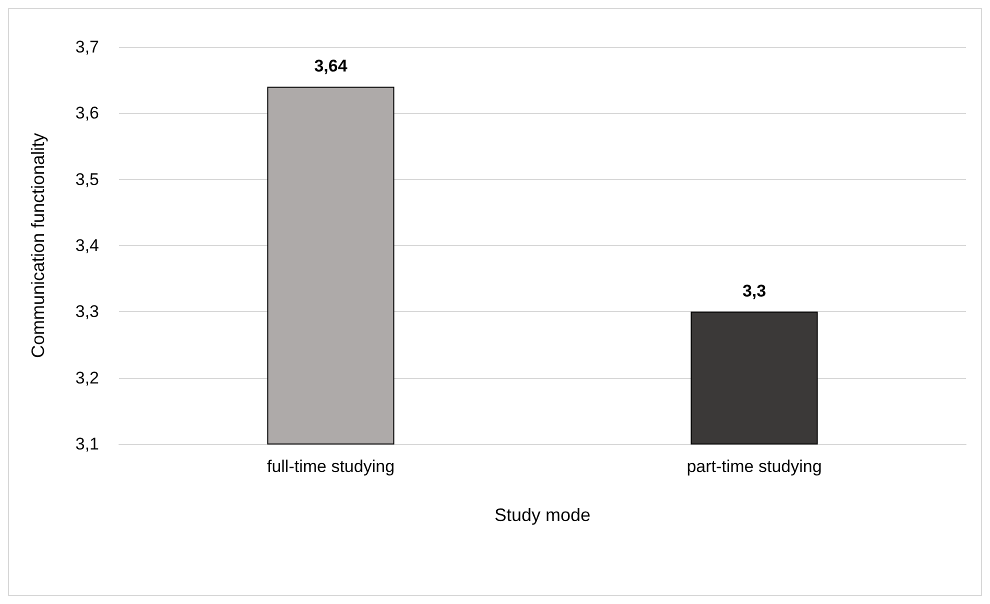 This screenshot has width=990, height=604. I want to click on y-tick-label: 3,2, so click(87, 378).